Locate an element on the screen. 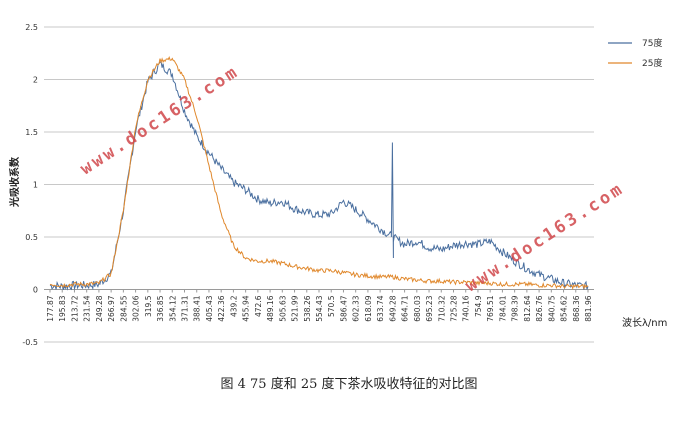  x-tick-label: 725.28 is located at coordinates (454, 308).